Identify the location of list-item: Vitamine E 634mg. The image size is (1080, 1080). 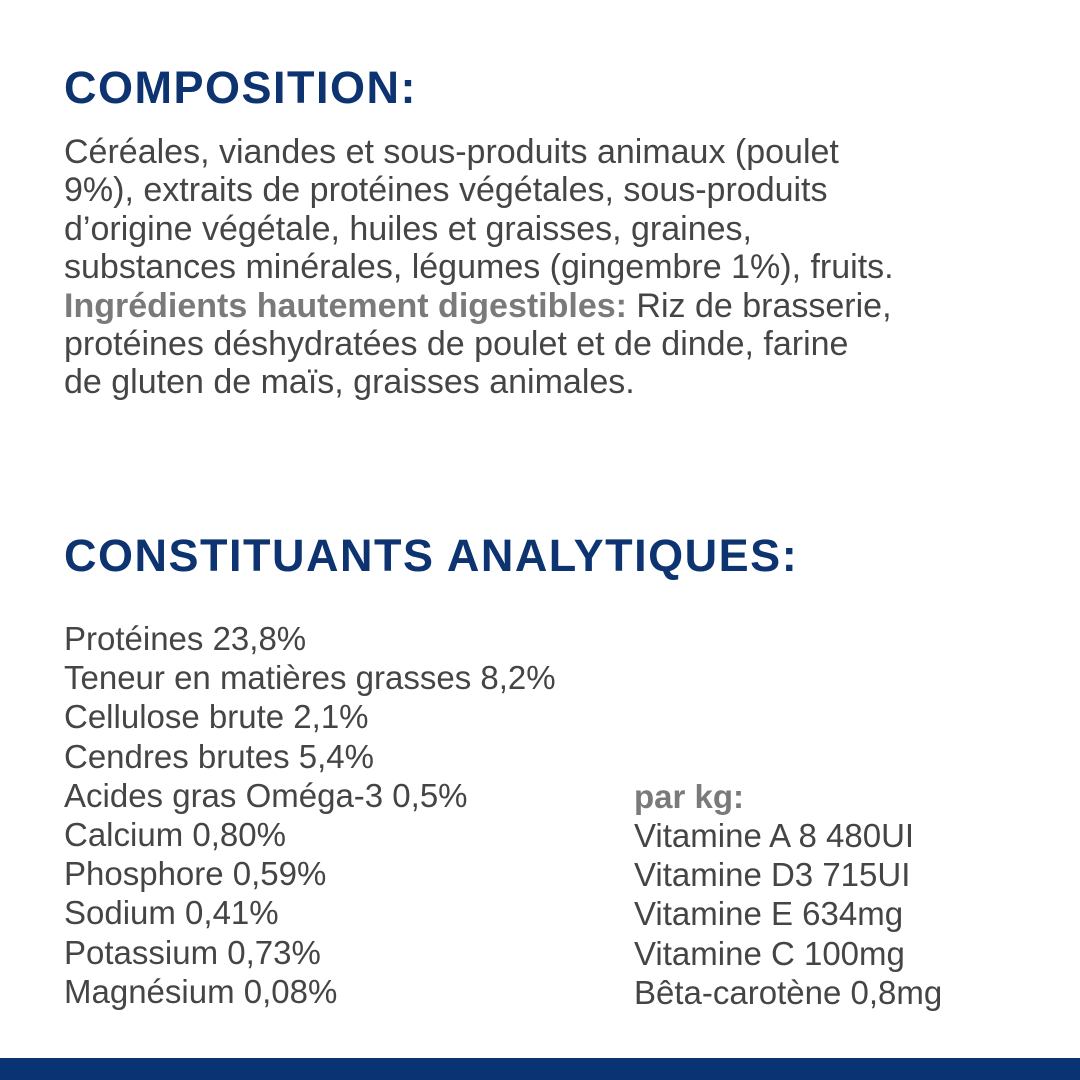
(769, 914).